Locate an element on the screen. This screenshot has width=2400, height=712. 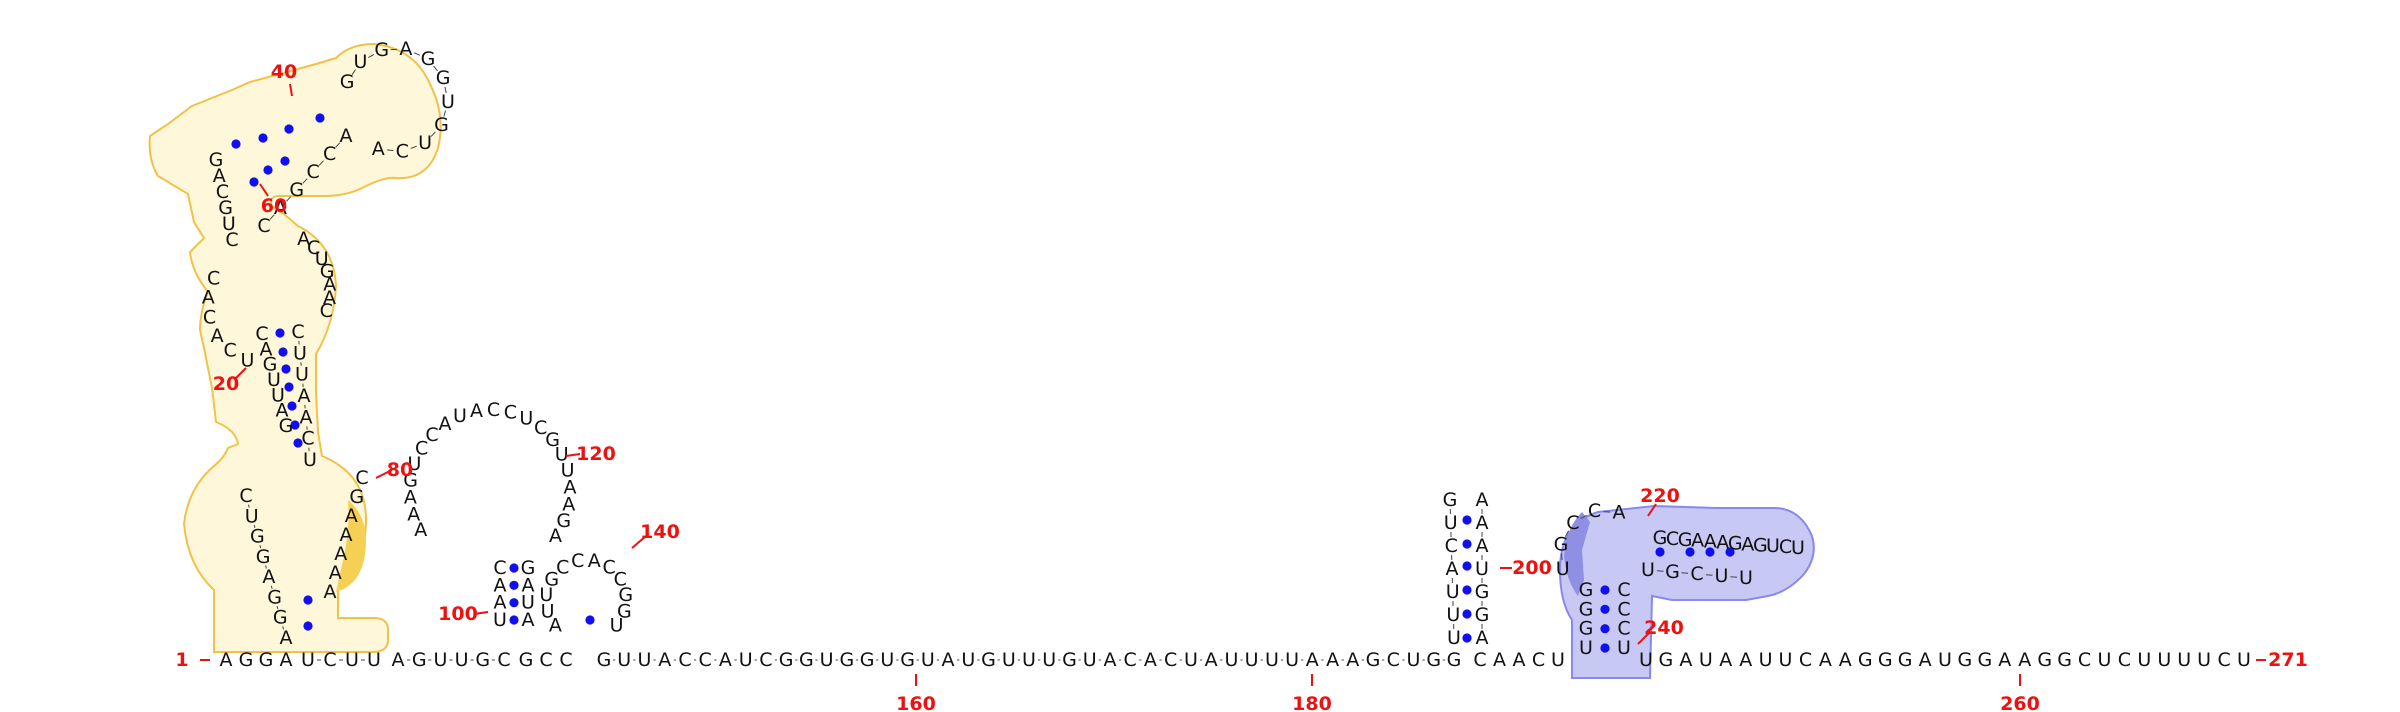
nucleotide-hairpin5_top: U is located at coordinates (1798, 548).